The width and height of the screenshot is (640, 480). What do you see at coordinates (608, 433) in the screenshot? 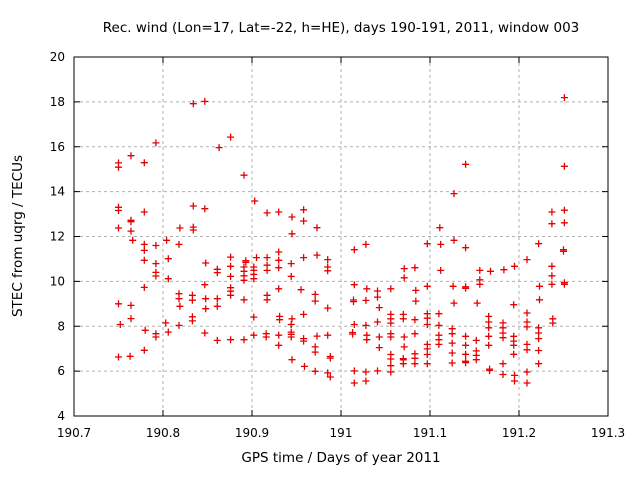
I see `x-tick-label: 191.3` at bounding box center [608, 433].